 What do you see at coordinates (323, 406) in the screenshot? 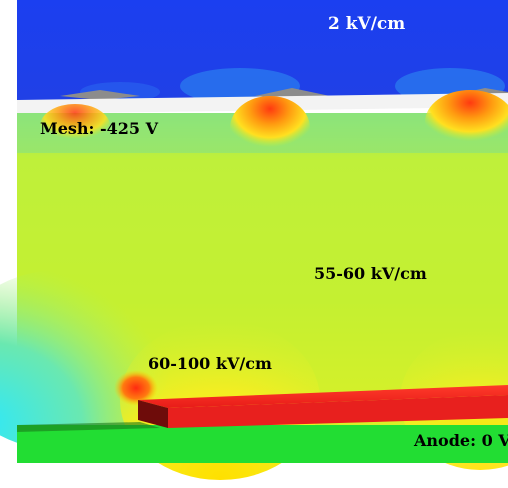
I see `anode-strip` at bounding box center [323, 406].